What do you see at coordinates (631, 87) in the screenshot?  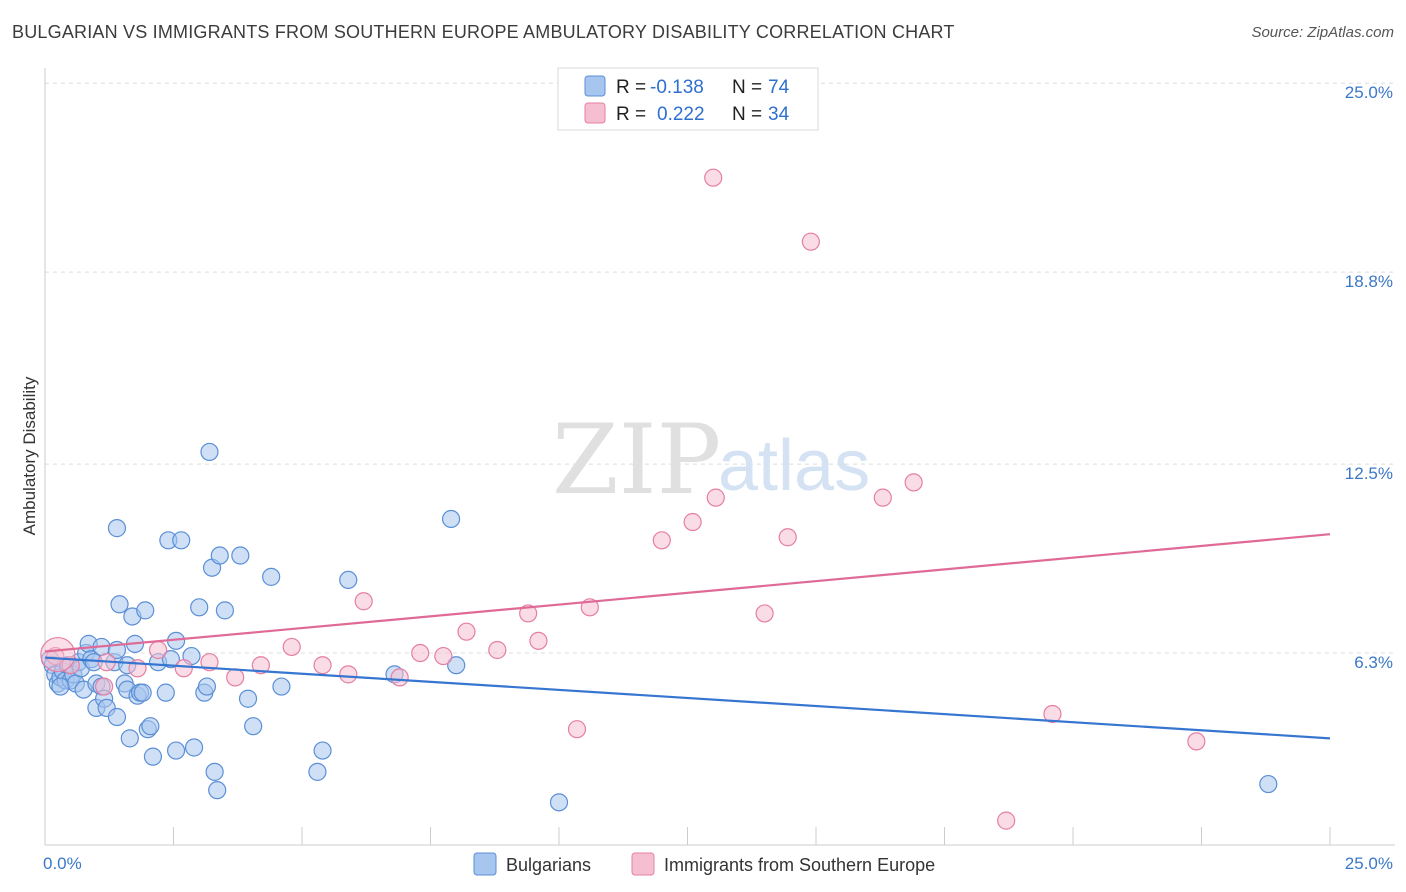 I see `legend-r-label-0: R =` at bounding box center [631, 87].